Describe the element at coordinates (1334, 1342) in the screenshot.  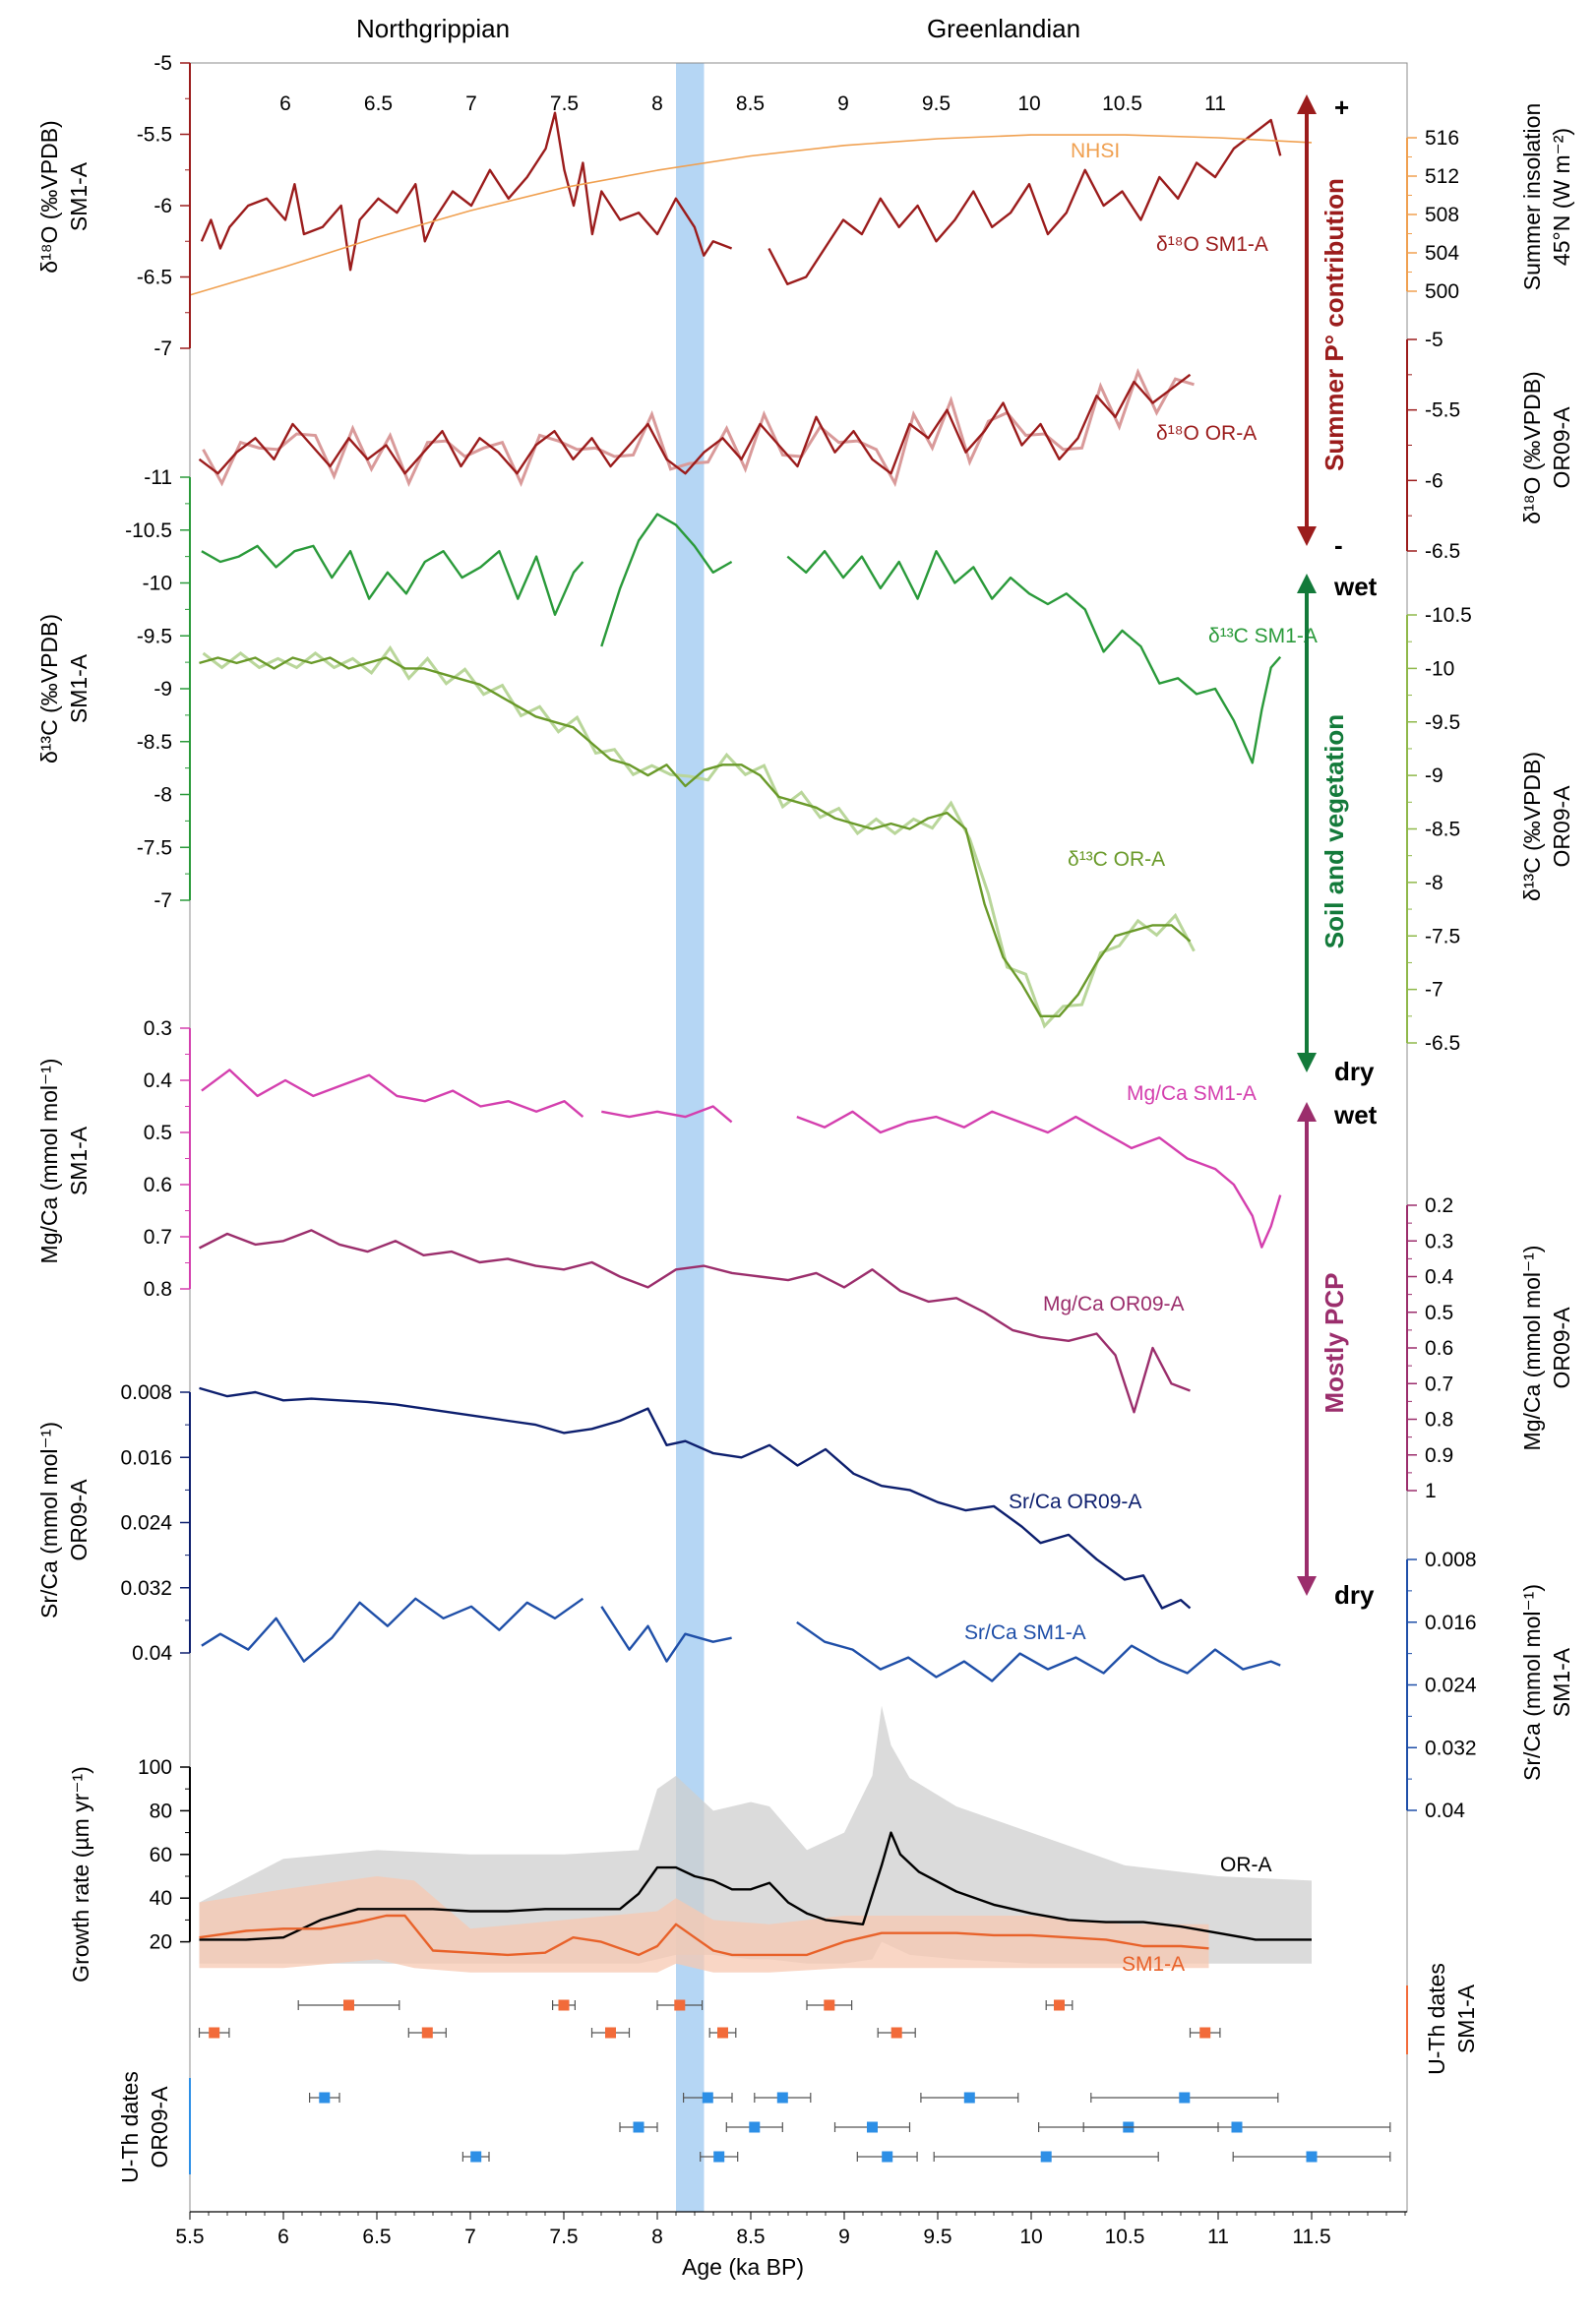
I see `interp-label-mostly-pcp: Mostly PCP` at that location.